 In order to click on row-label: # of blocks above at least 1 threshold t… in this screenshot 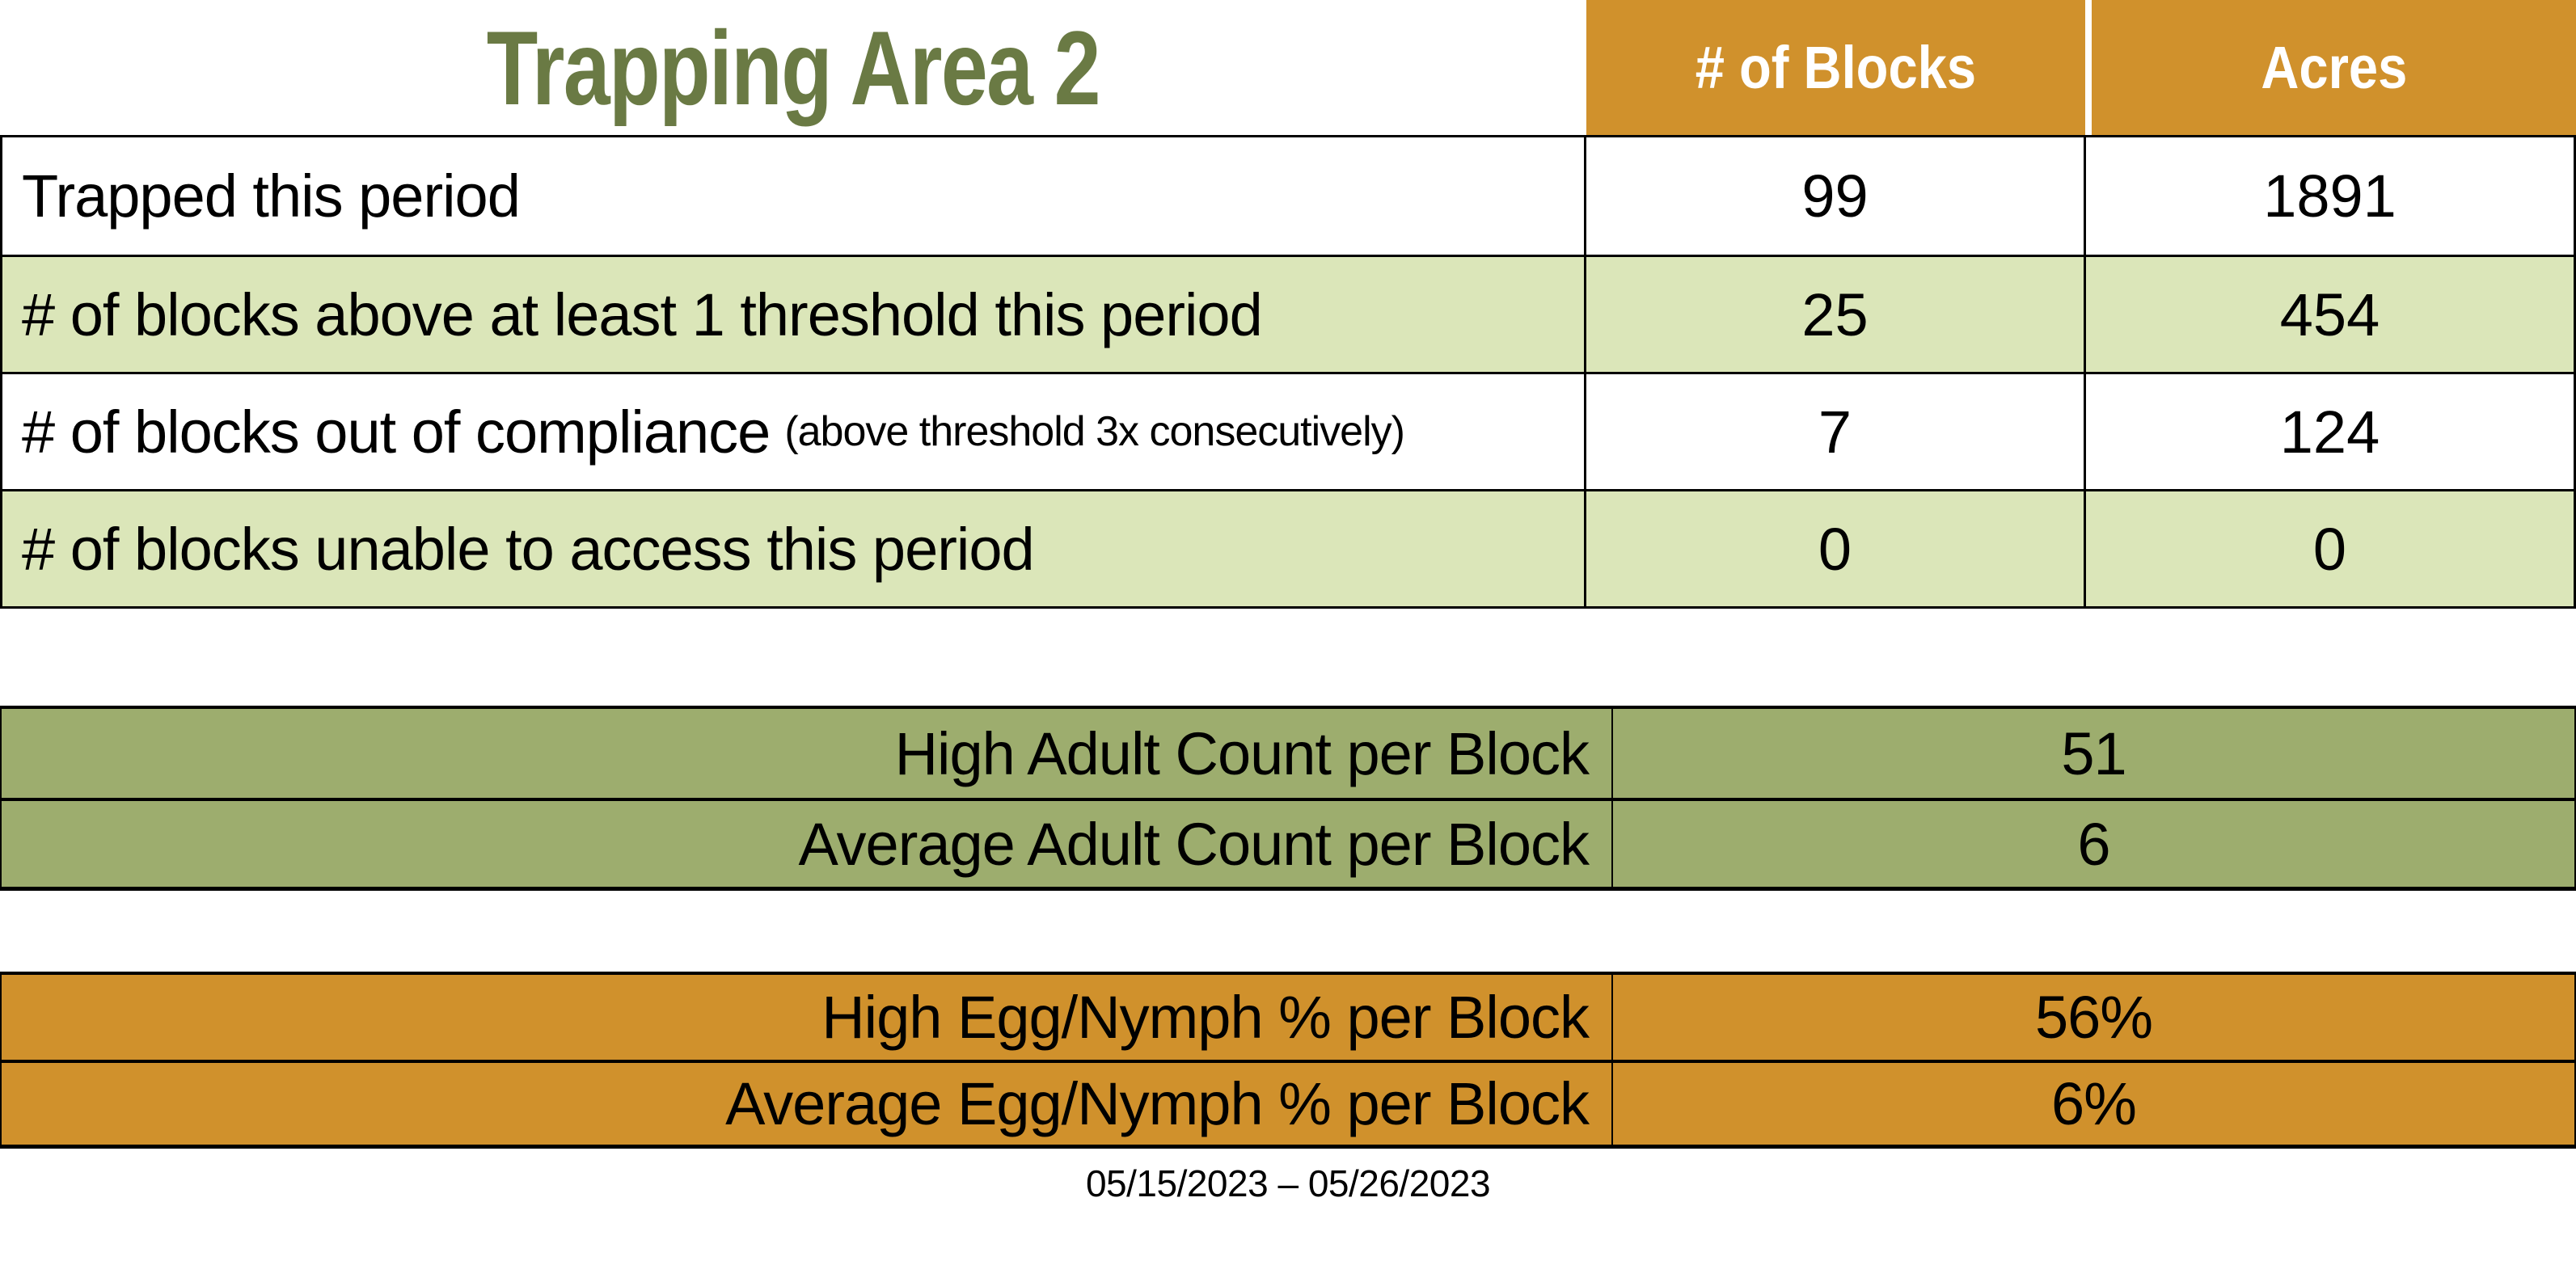, I will do `click(642, 314)`.